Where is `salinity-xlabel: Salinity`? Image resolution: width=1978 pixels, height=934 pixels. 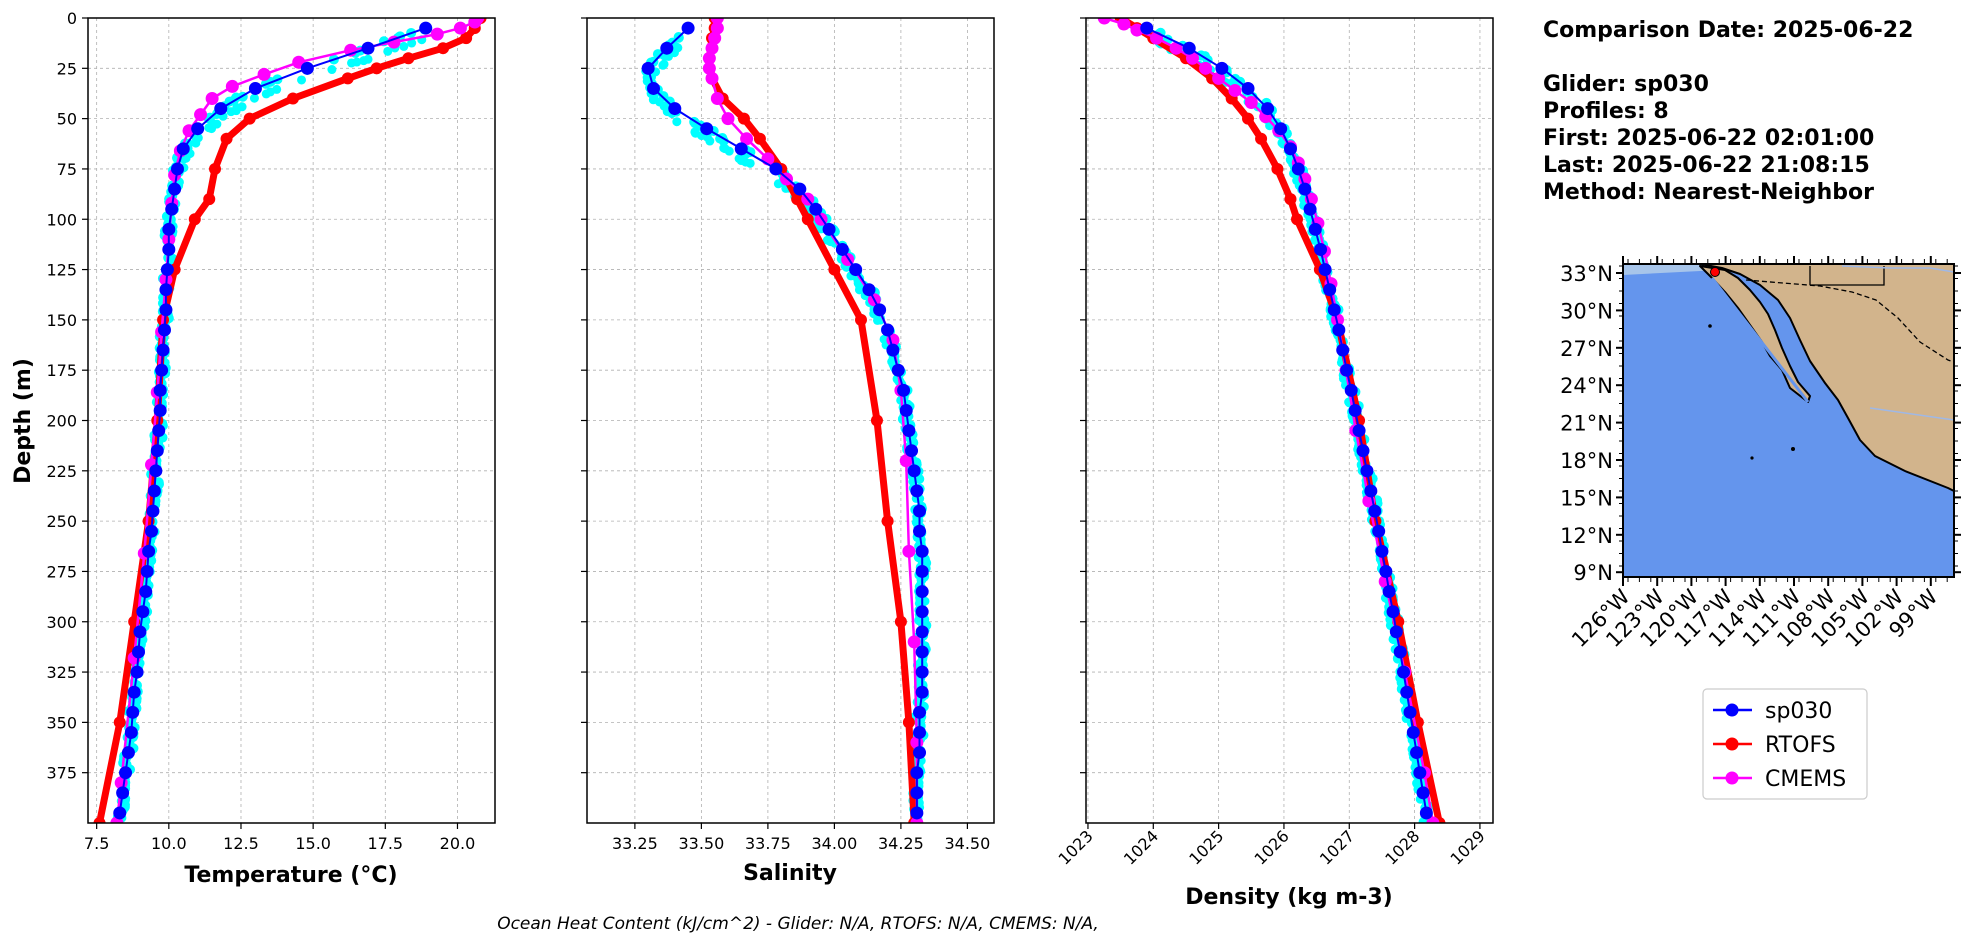
salinity-xlabel: Salinity is located at coordinates (790, 873).